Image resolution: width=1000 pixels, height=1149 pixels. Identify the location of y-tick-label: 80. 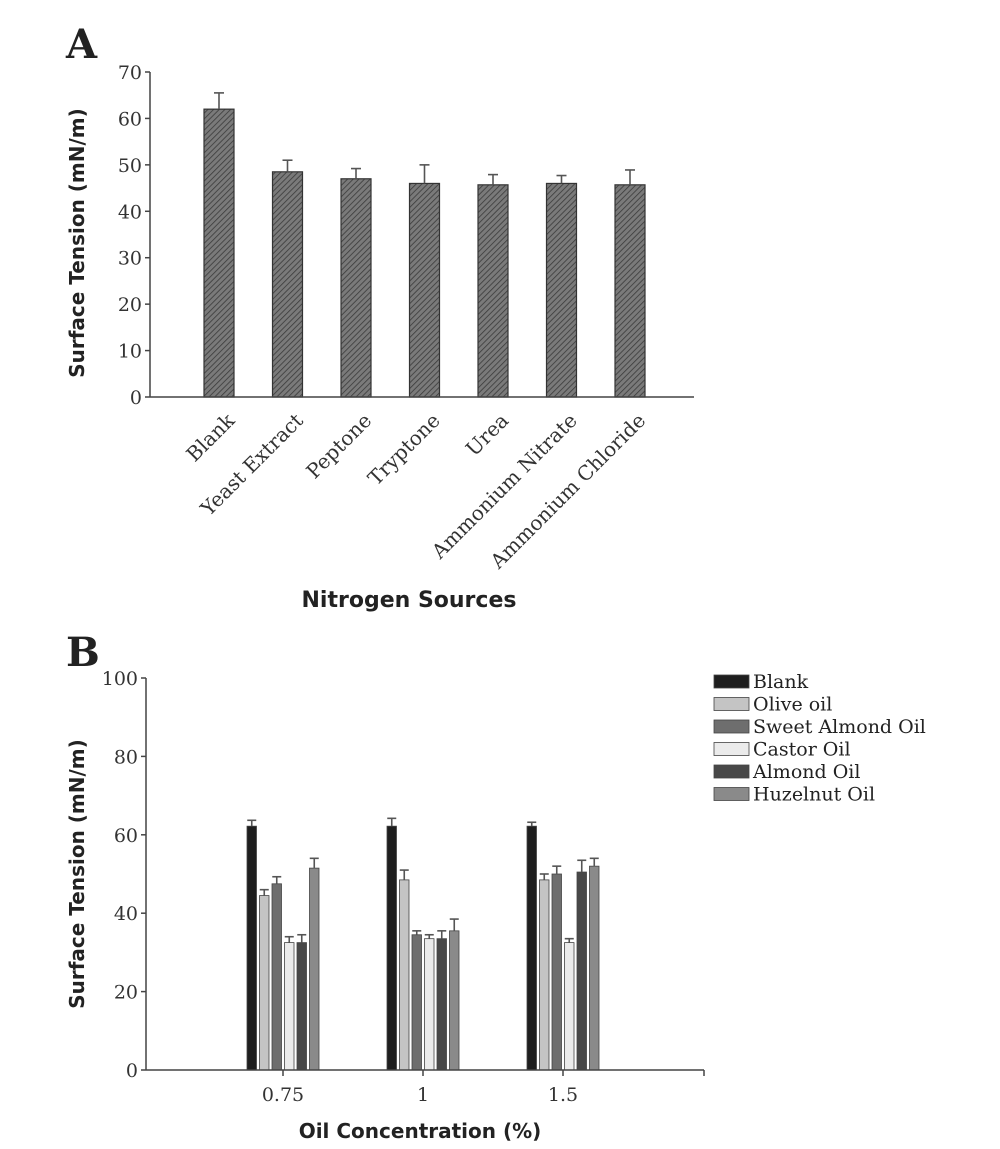
(126, 757).